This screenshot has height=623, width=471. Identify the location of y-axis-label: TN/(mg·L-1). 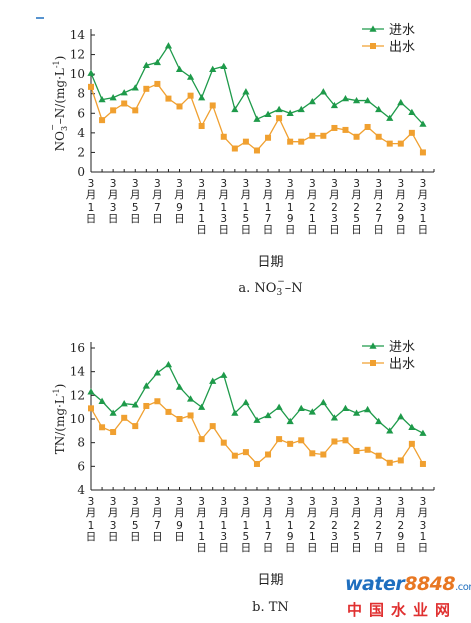
(59, 419).